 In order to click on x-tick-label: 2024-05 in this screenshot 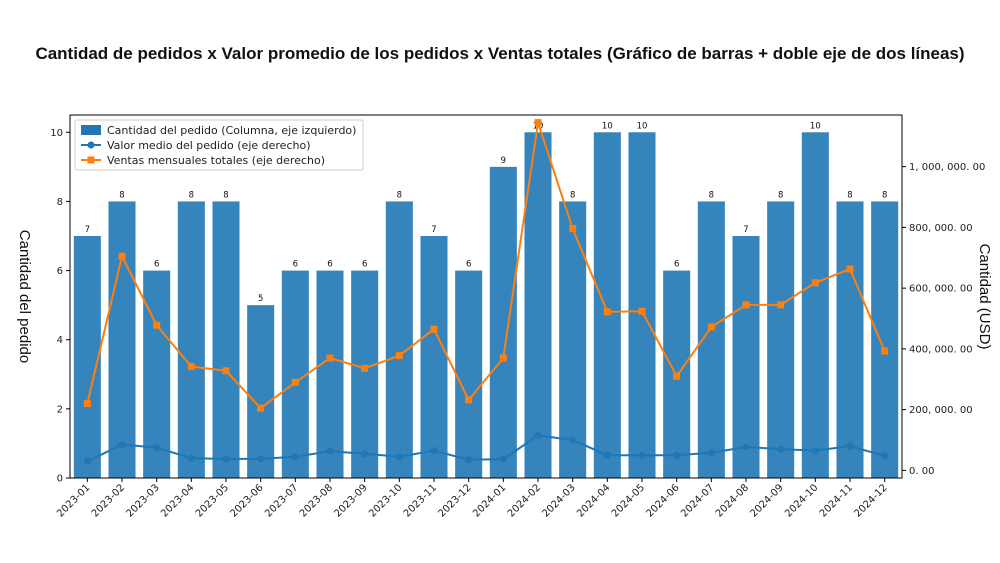, I will do `click(628, 500)`.